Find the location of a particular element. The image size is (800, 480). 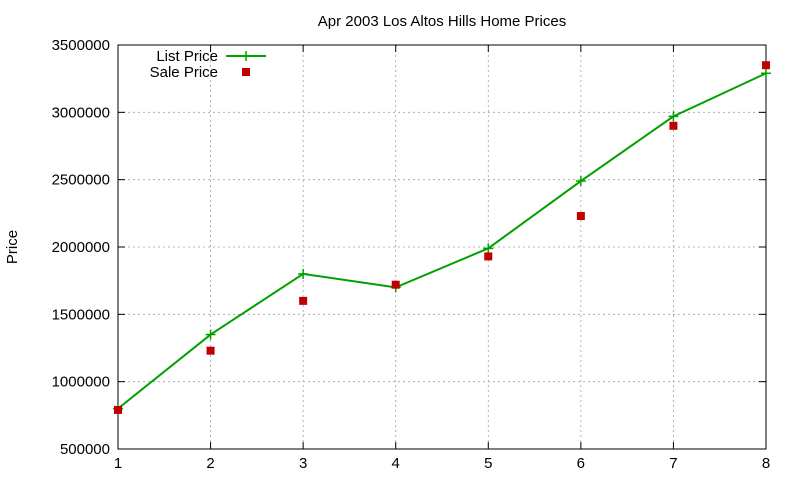

chart-title: Apr 2003 Los Altos Hills Home Prices is located at coordinates (442, 21).